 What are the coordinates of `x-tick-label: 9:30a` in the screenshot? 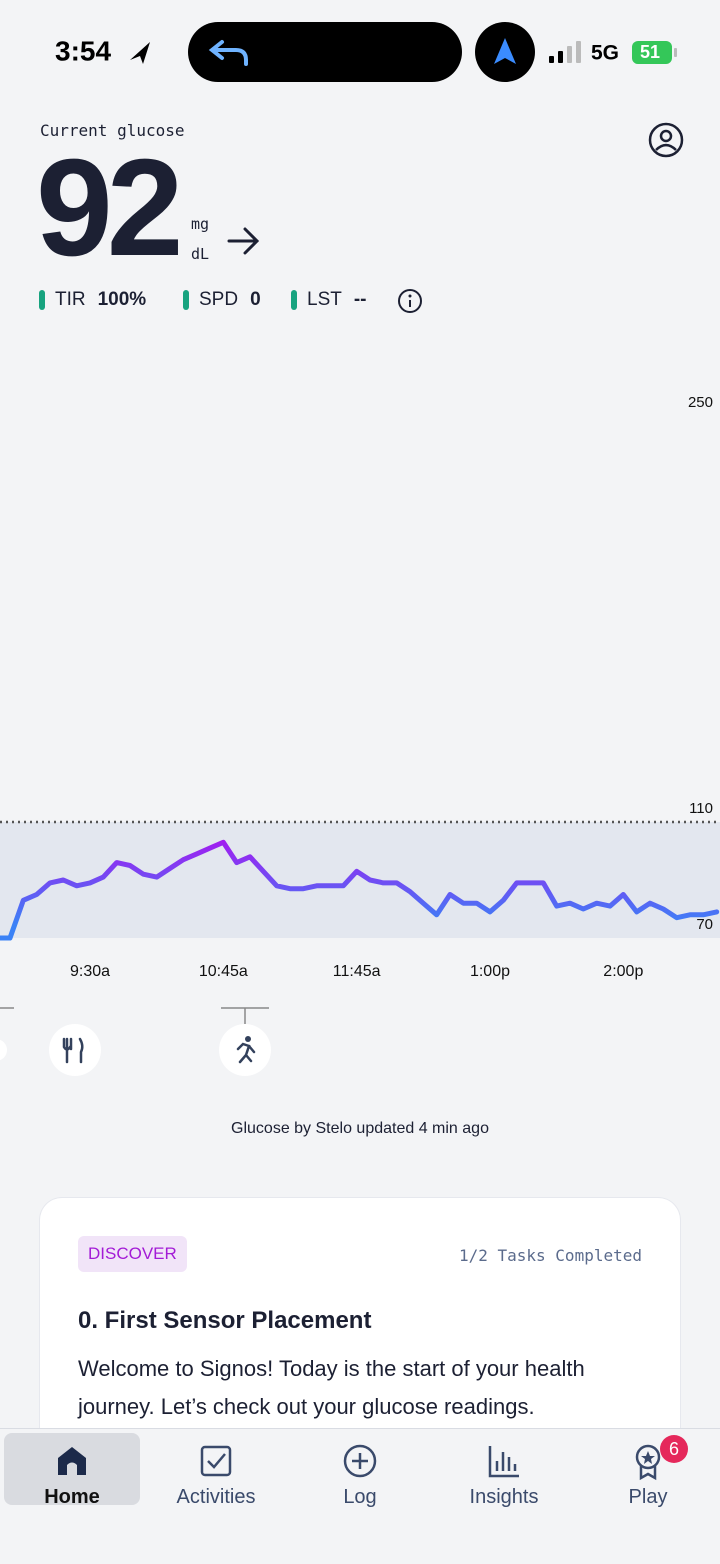 It's located at (90, 971).